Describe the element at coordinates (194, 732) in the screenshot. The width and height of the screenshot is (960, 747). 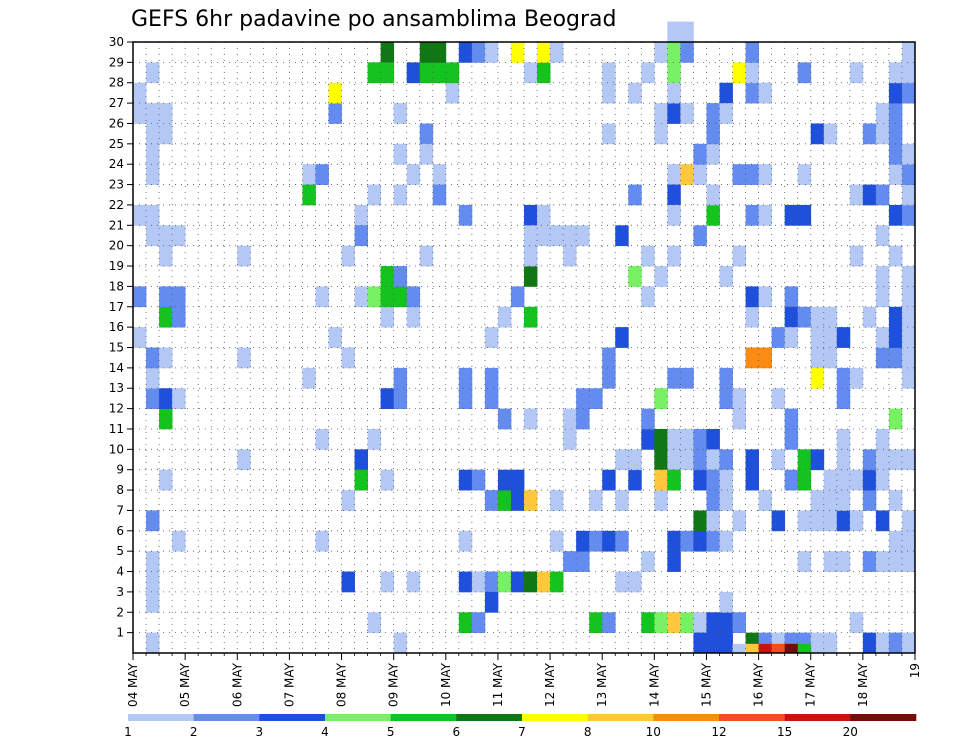
I see `colorbar-label: 2` at that location.